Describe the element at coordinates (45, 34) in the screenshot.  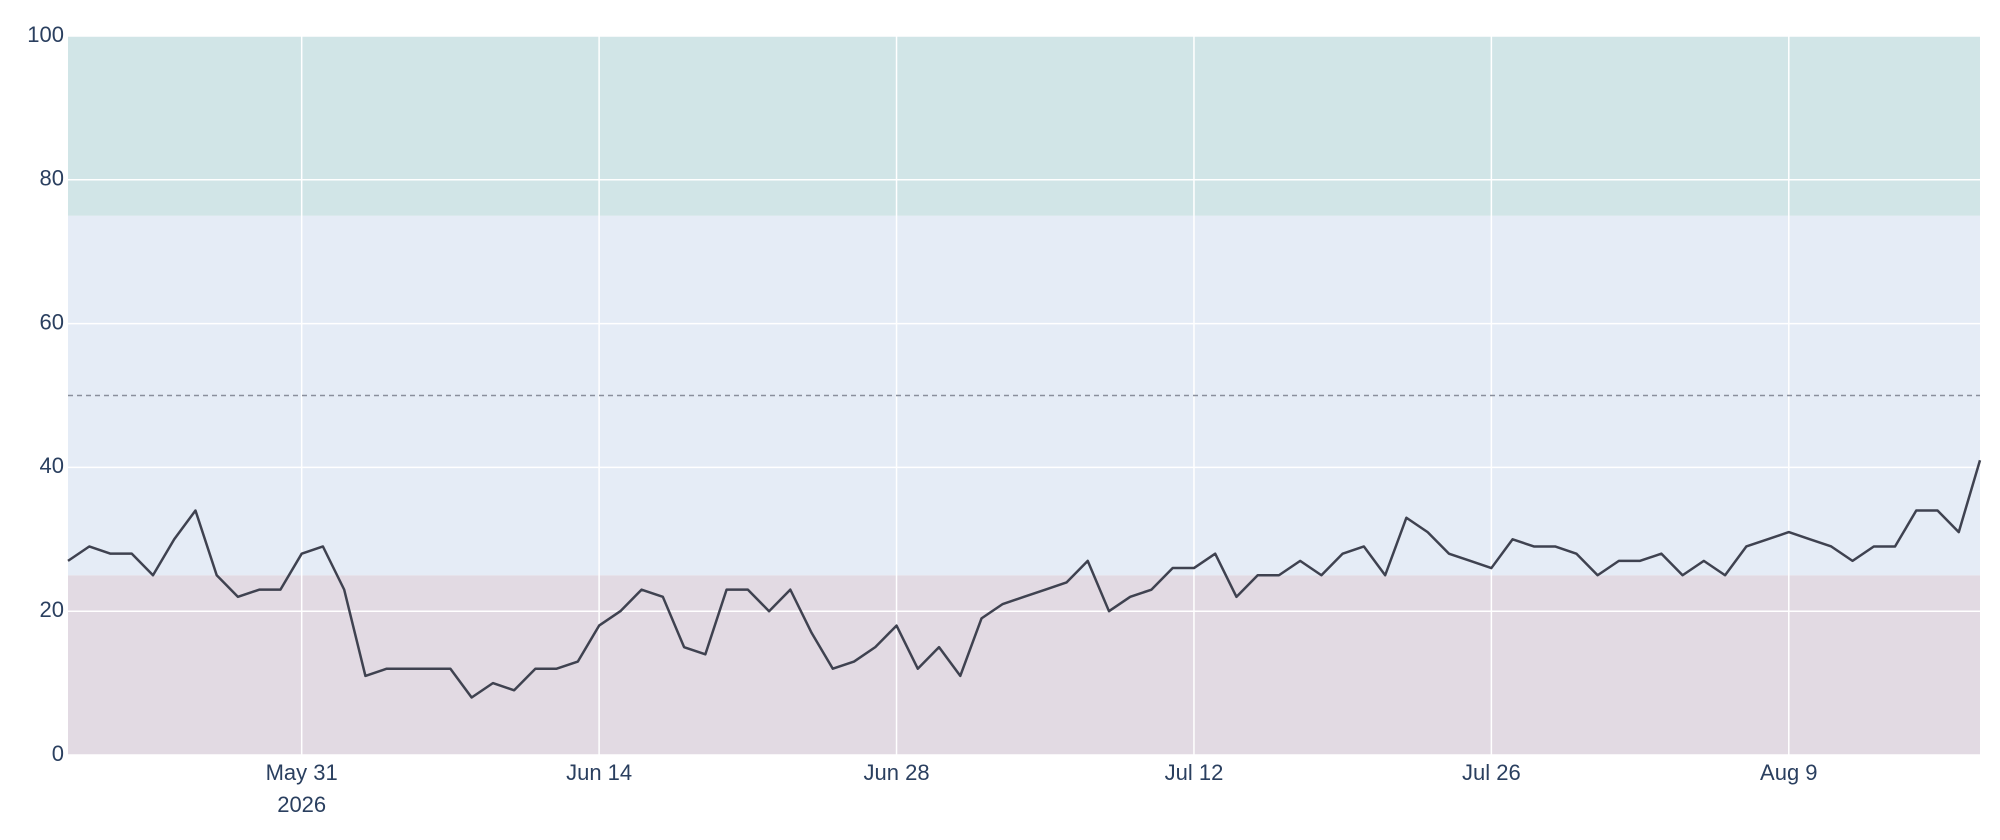
I see `y-tick-label: 100` at that location.